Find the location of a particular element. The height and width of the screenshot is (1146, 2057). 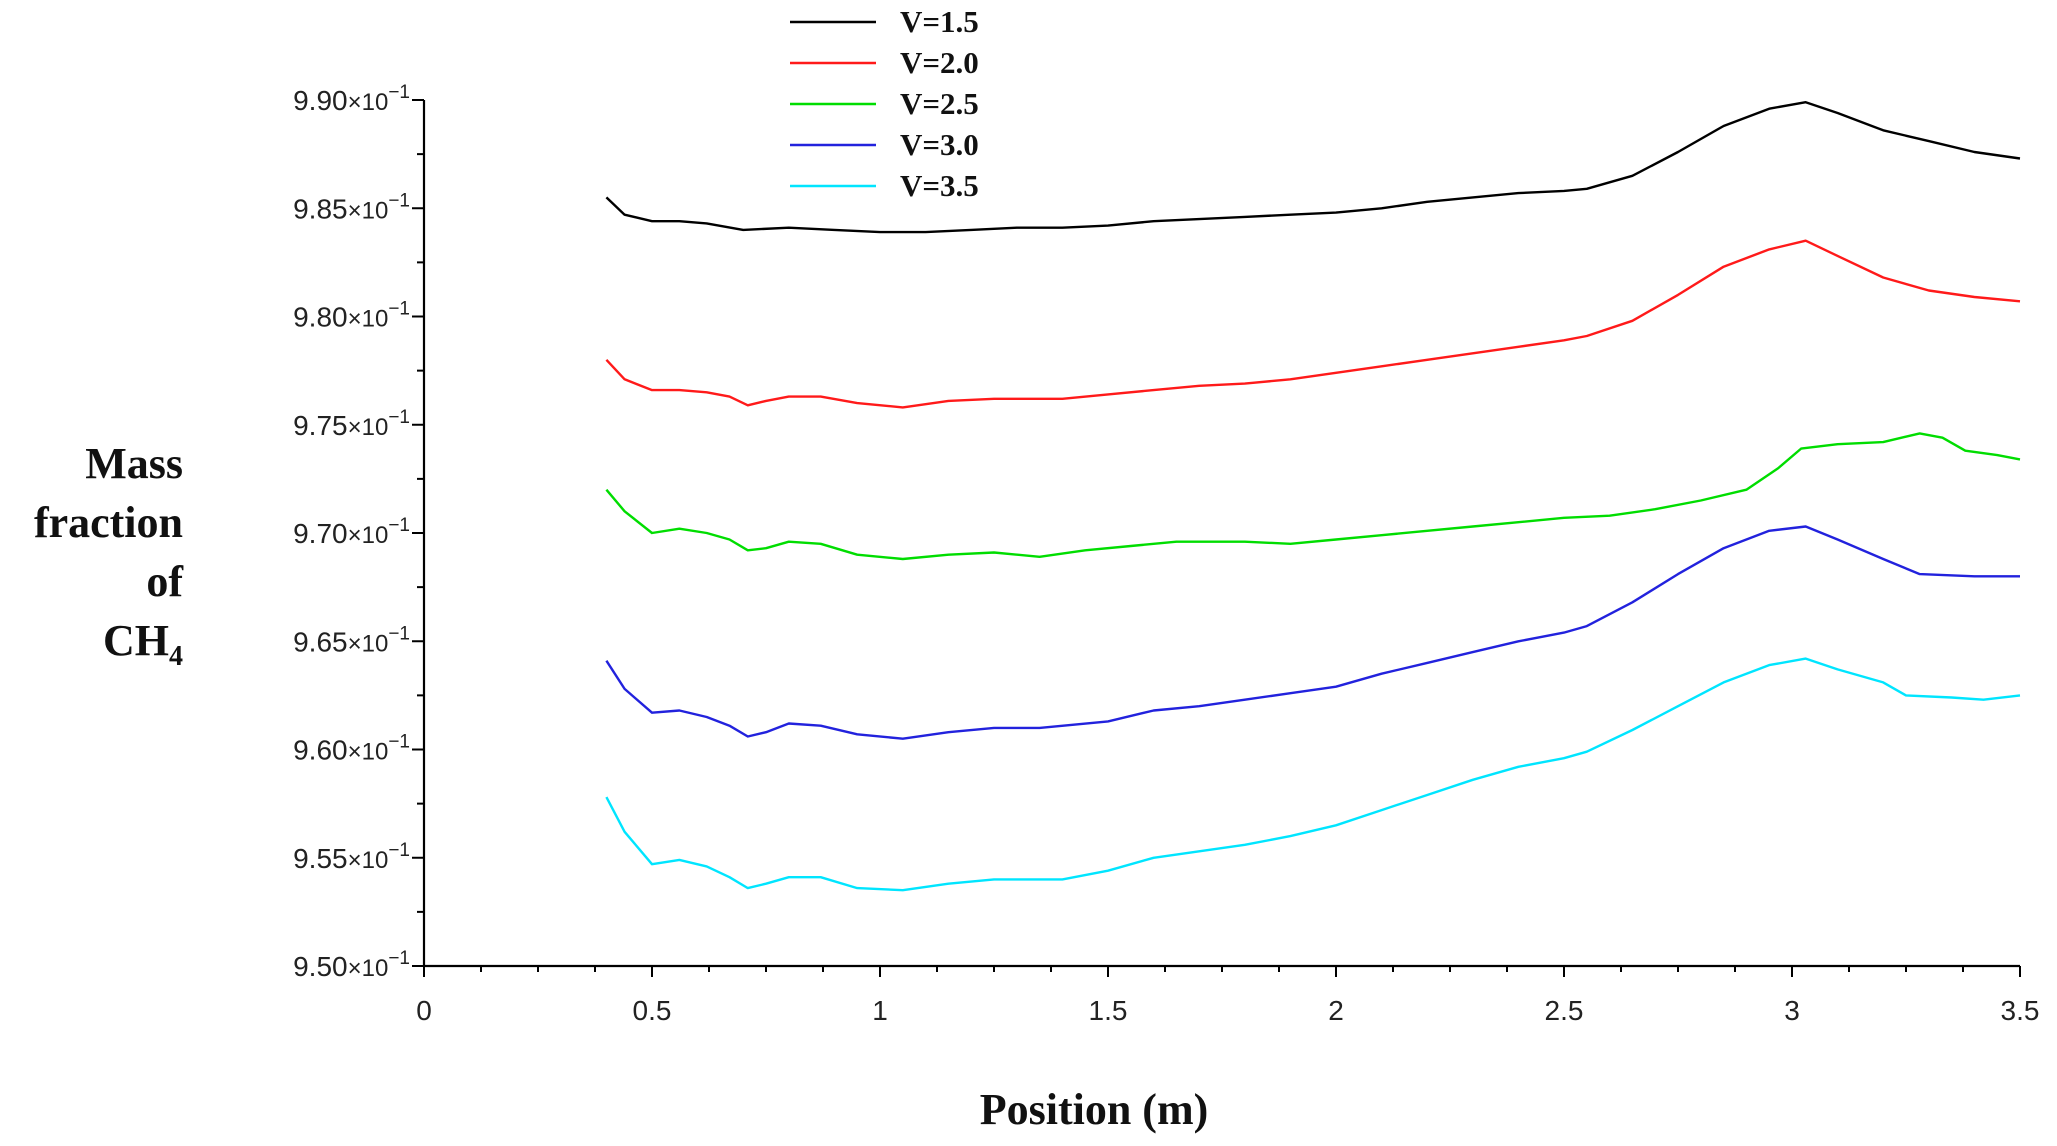

y-tick-mantissa: 9.70 is located at coordinates (320, 533).